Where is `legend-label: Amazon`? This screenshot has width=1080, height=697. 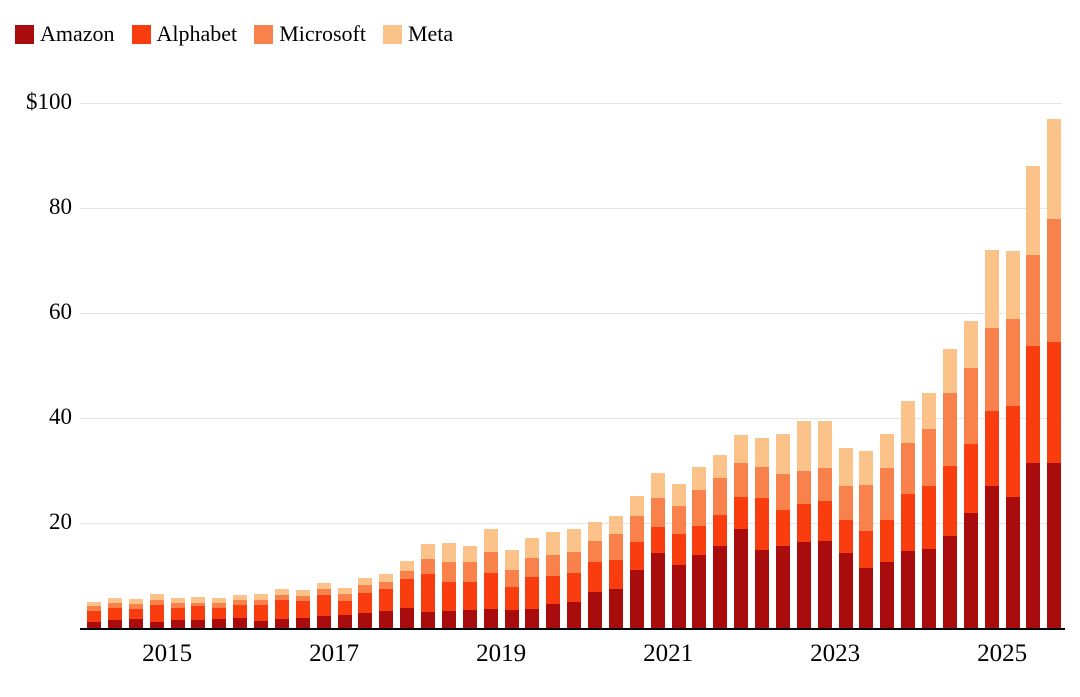 legend-label: Amazon is located at coordinates (77, 33).